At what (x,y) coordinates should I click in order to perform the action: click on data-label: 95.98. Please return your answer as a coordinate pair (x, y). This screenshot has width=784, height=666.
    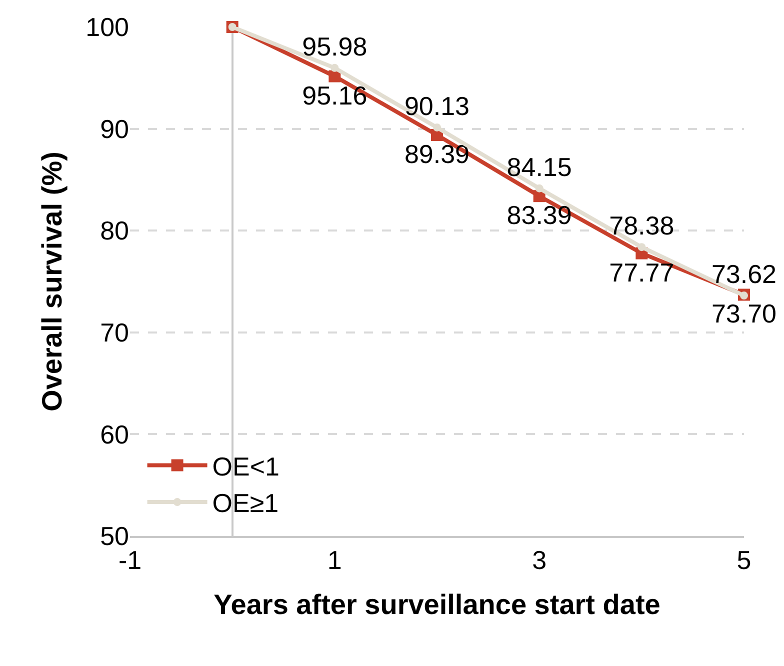
    Looking at the image, I should click on (335, 46).